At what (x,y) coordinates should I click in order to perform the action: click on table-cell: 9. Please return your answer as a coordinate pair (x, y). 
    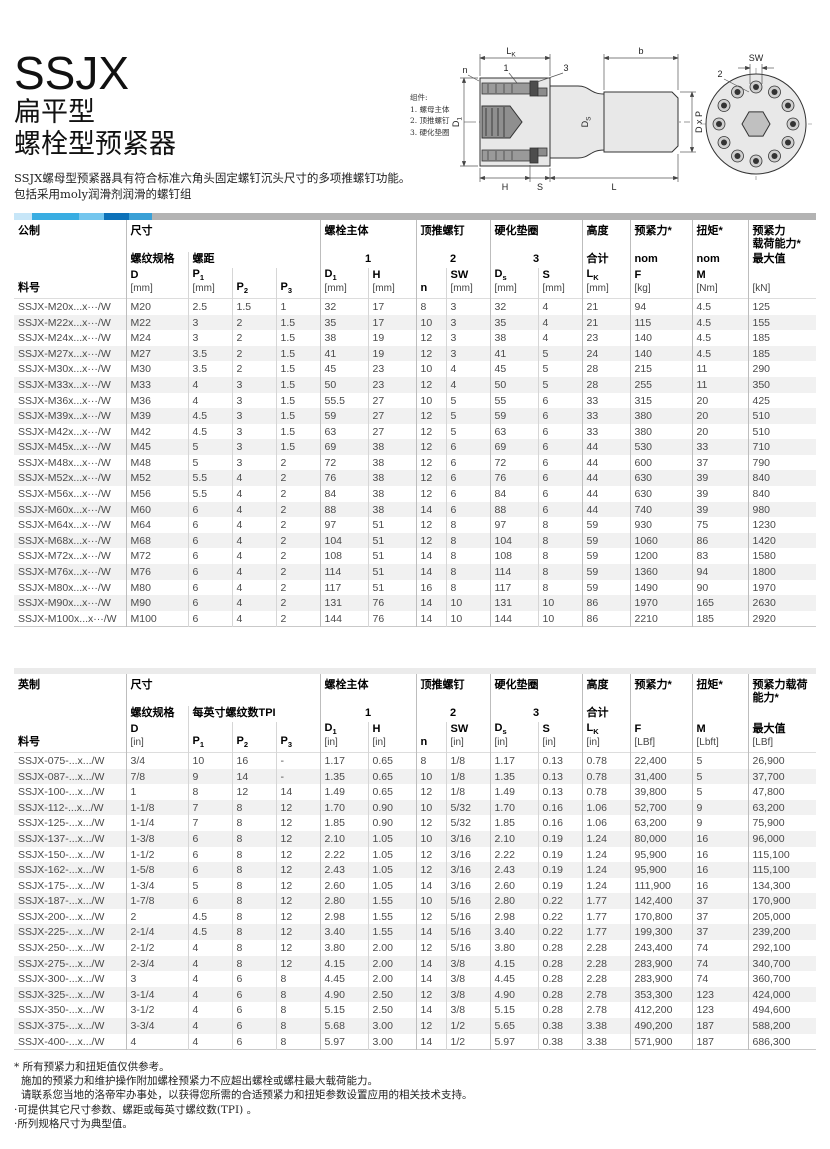
    Looking at the image, I should click on (719, 823).